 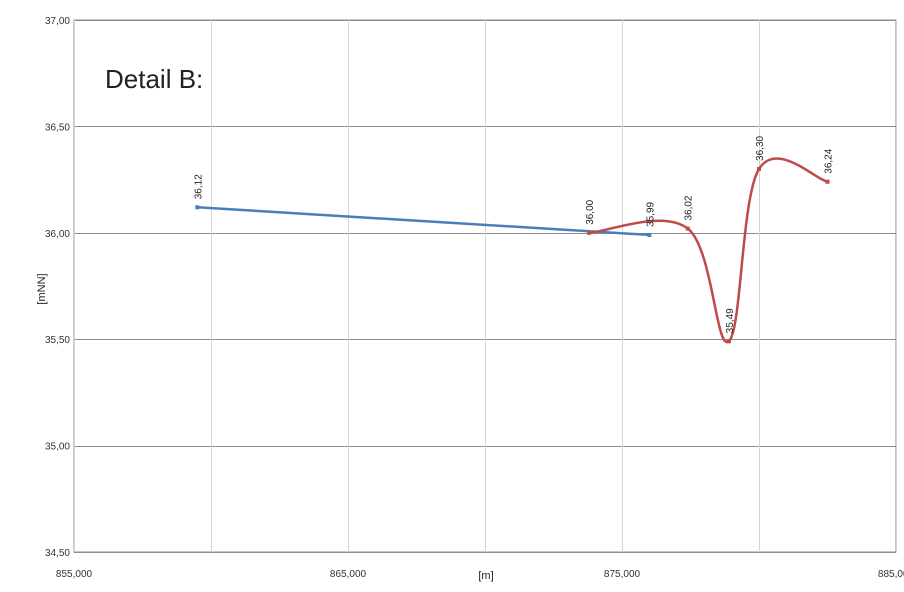 What do you see at coordinates (198, 186) in the screenshot?
I see `data-label: 36,12` at bounding box center [198, 186].